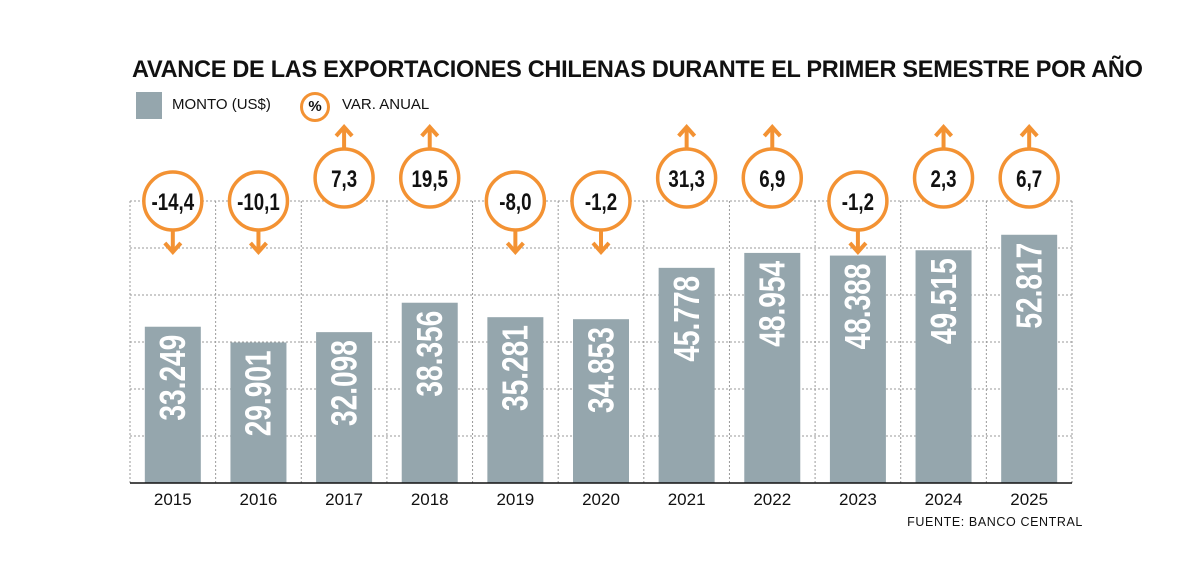 This screenshot has width=1200, height=583. Describe the element at coordinates (601, 499) in the screenshot. I see `x-tick-label: 2020` at that location.